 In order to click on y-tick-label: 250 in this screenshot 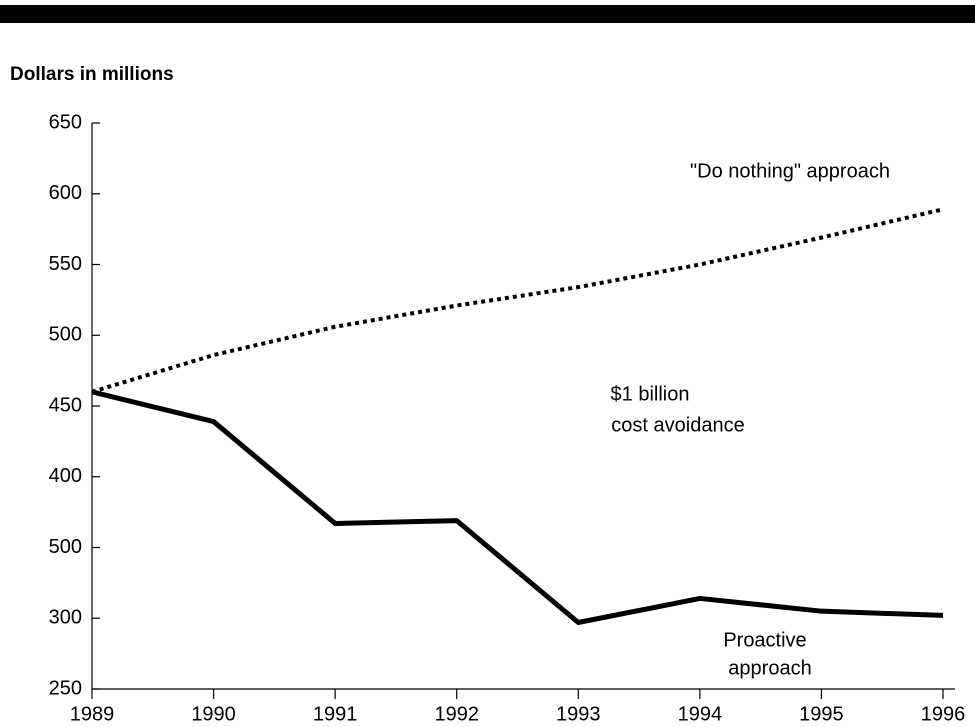, I will do `click(65, 688)`.